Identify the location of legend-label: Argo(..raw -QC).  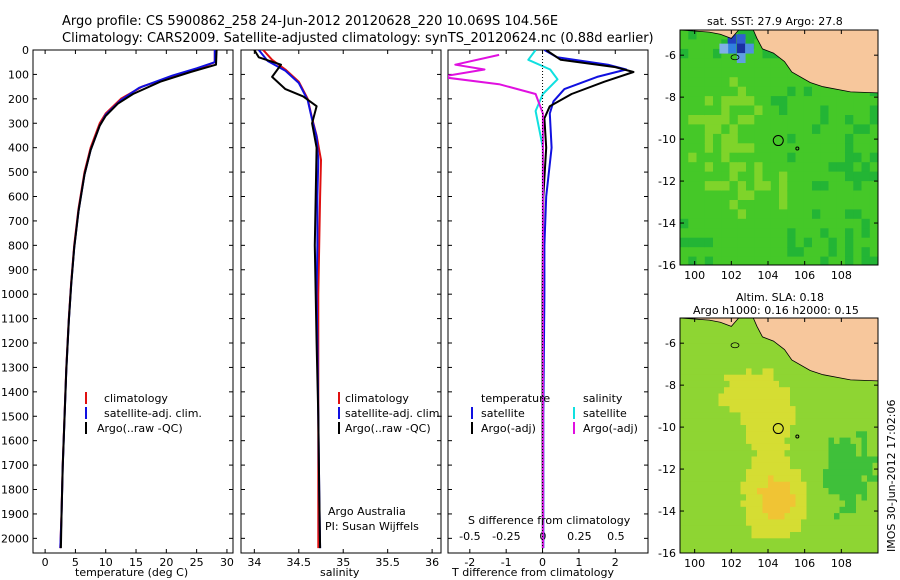
(140, 428).